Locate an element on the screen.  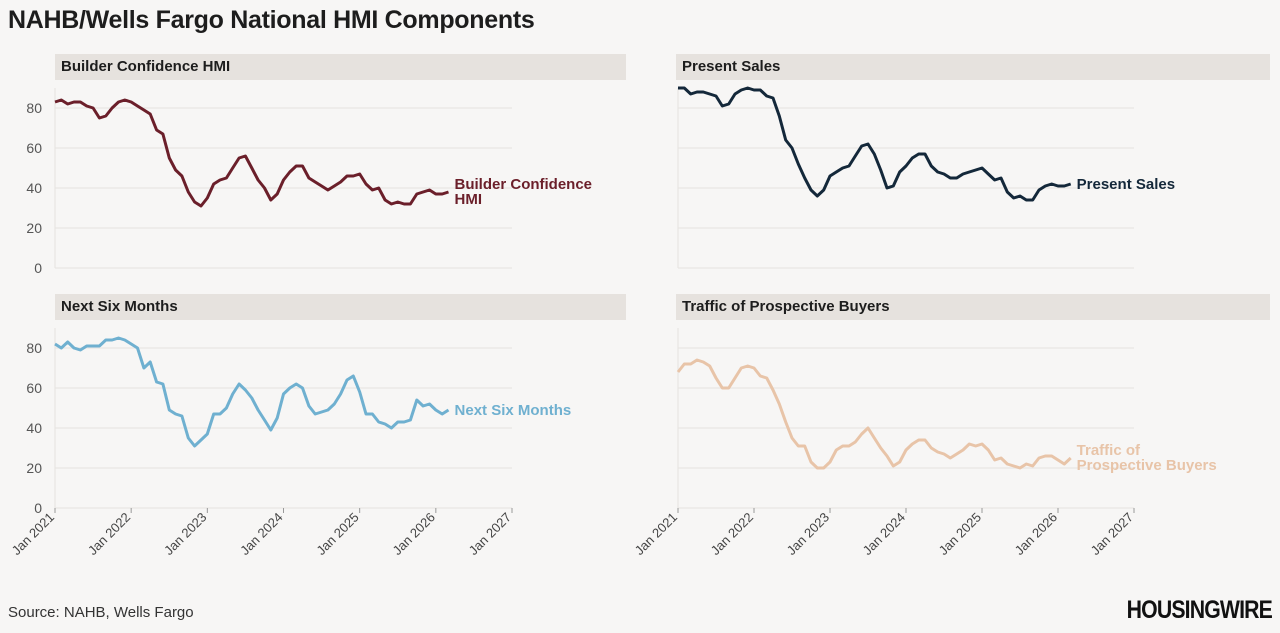
panel-title-builder-confidence: Builder Confidence HMI is located at coordinates (340, 67).